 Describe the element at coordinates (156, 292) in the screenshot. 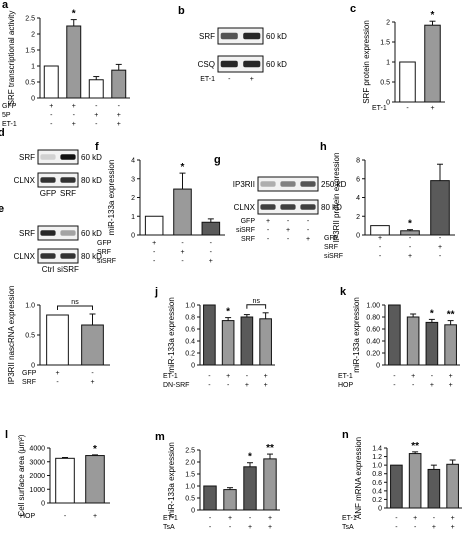

I see `panel-letter-j: j` at that location.